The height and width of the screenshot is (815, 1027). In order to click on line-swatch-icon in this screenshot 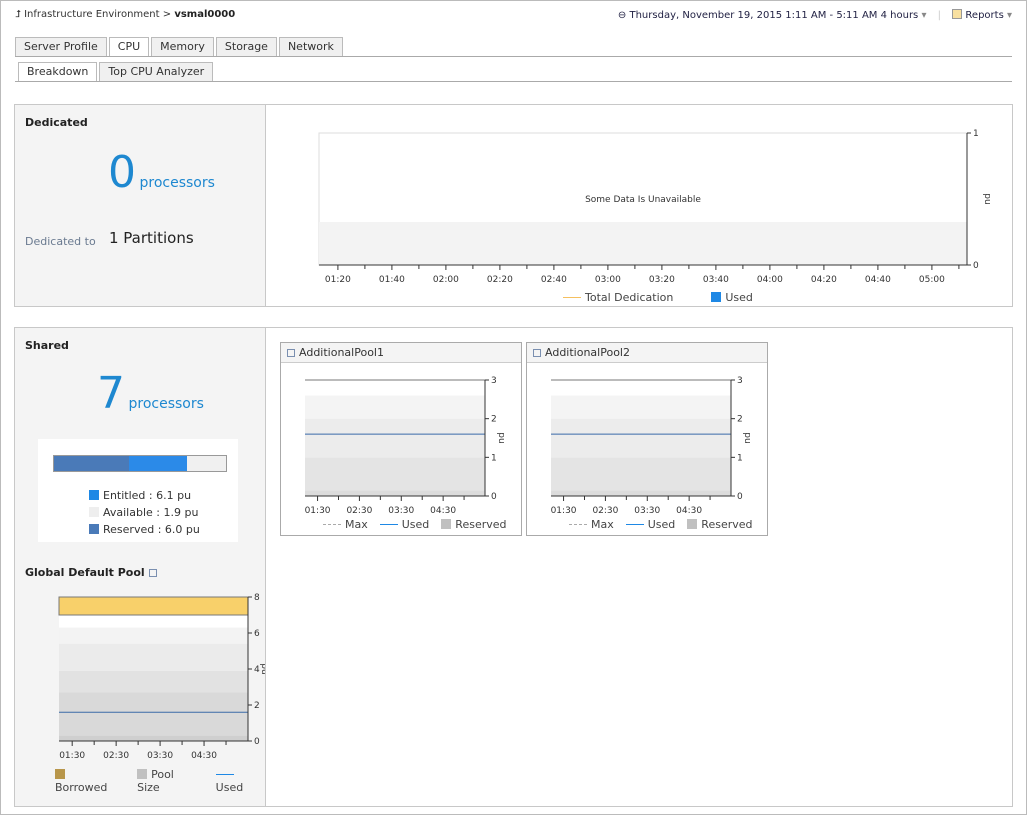, I will do `click(634, 524)`.